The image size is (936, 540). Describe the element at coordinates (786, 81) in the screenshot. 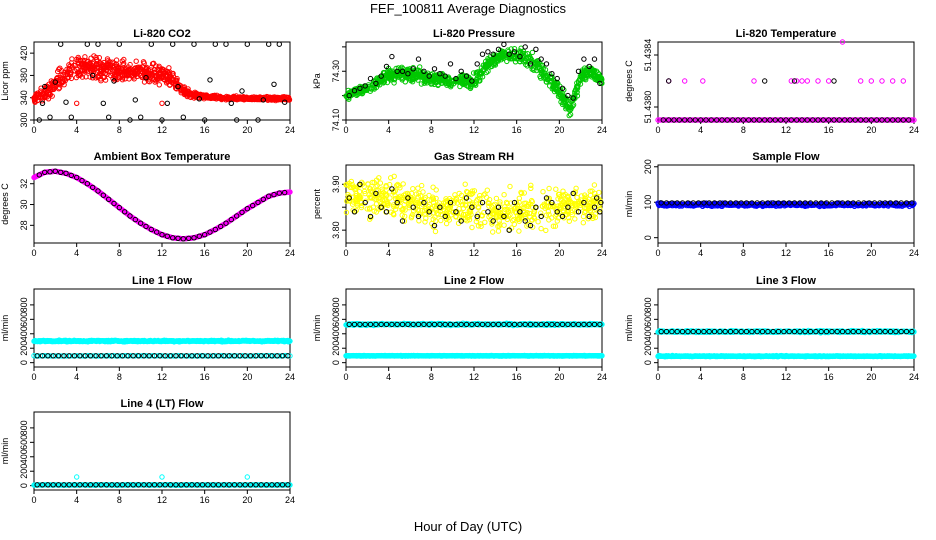

I see `plot-frame` at that location.